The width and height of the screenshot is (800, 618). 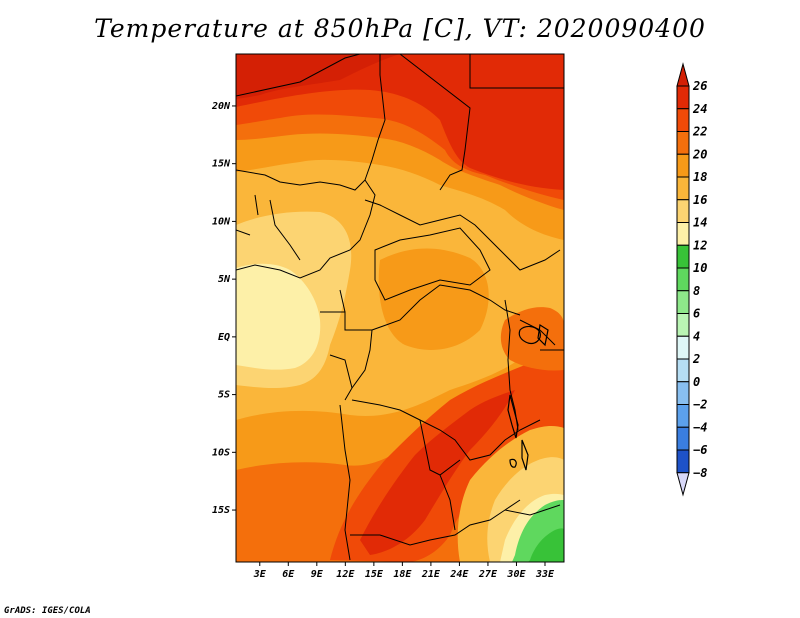 What do you see at coordinates (345, 574) in the screenshot?
I see `lon-label: 12E` at bounding box center [345, 574].